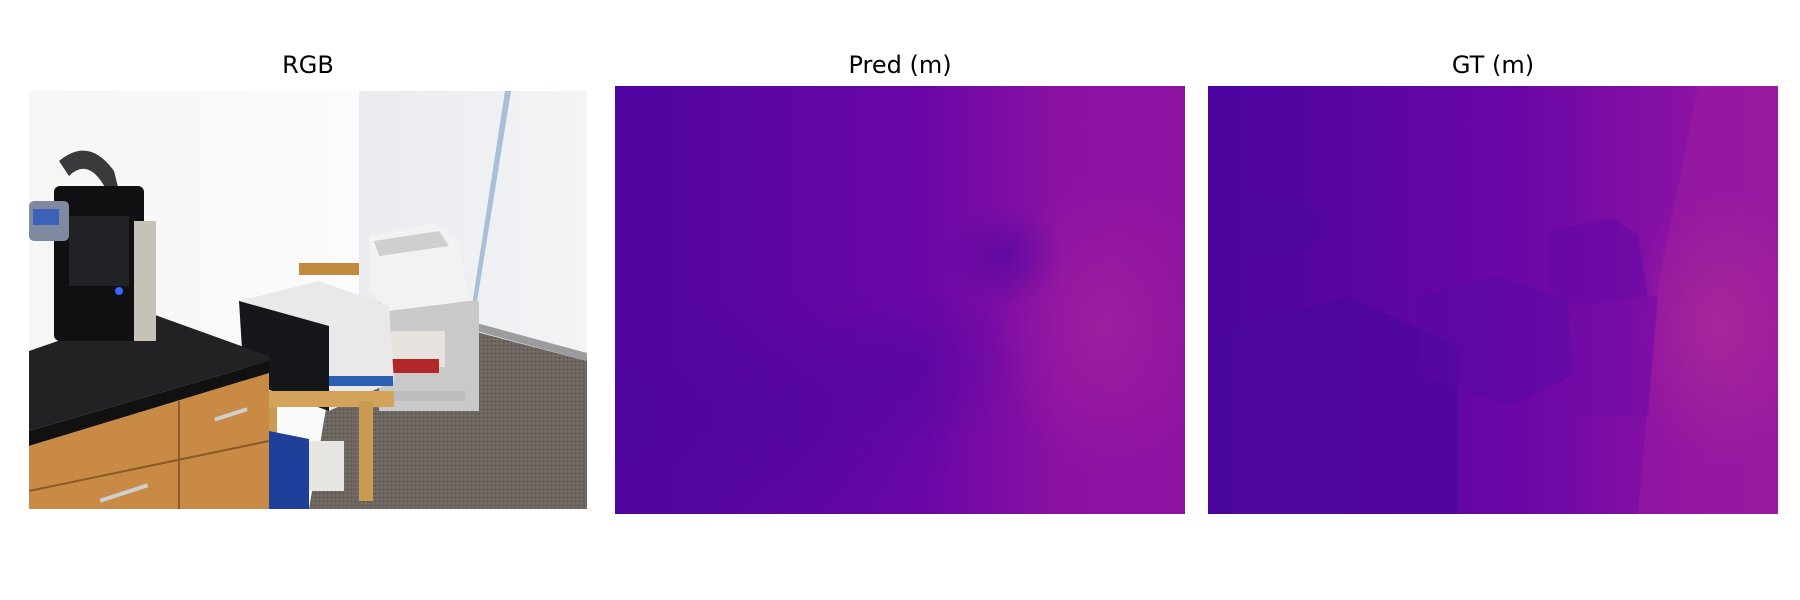  I want to click on pred-panel-title: Pred (m), so click(900, 65).